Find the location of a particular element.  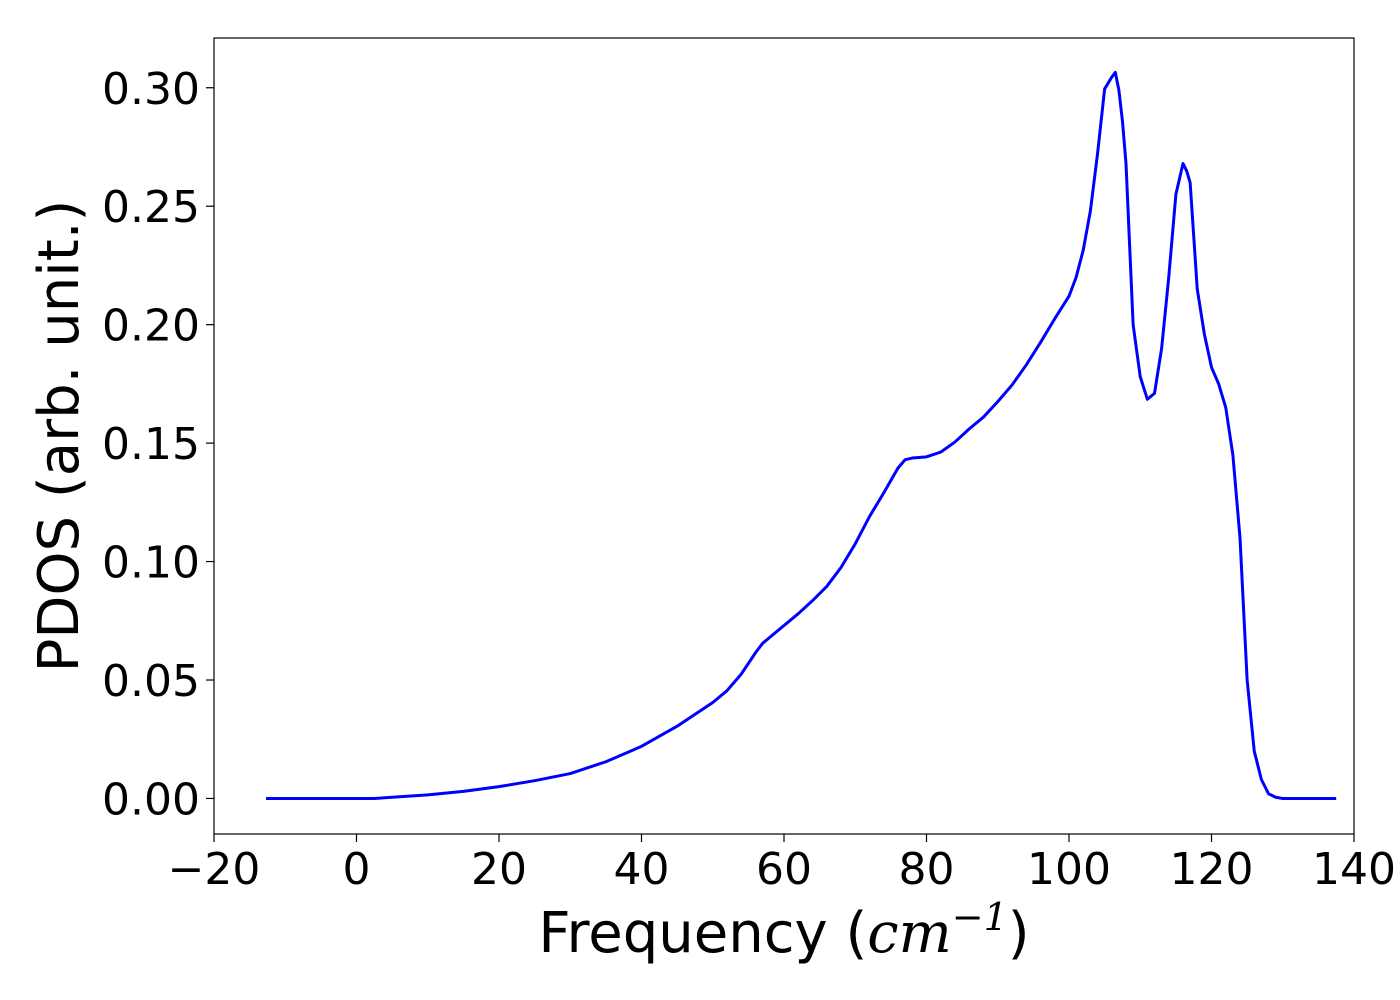

x-tick-label: 20 is located at coordinates (499, 869).